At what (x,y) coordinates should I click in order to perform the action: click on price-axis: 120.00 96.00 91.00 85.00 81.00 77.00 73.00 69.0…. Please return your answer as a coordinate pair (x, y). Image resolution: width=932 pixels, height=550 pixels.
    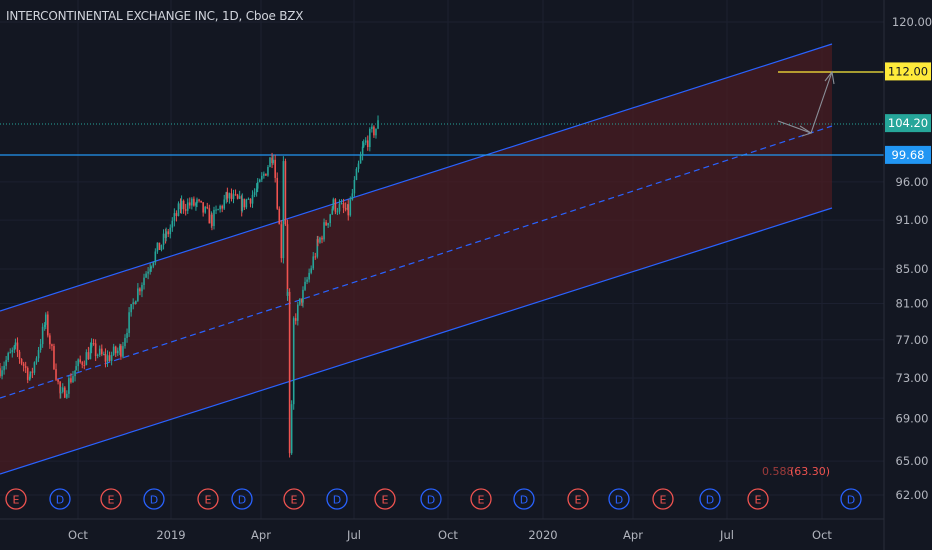
    Looking at the image, I should click on (912, 258).